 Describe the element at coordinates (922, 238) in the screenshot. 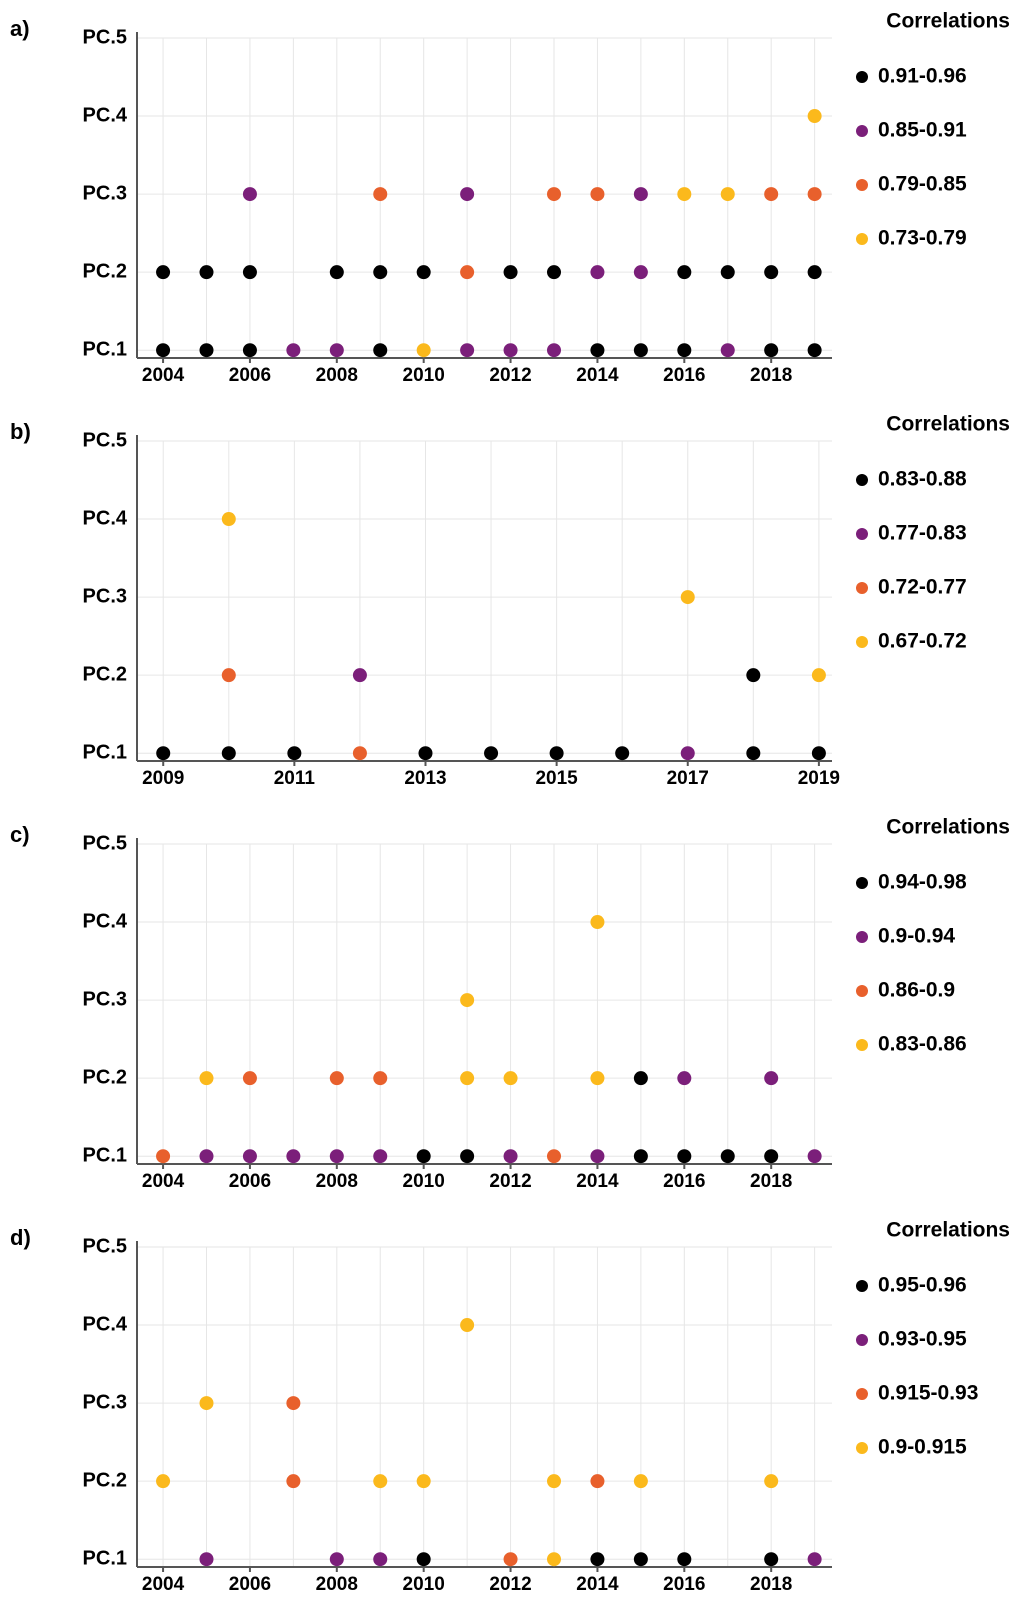

I see `legend-label: 0.73-0.79` at that location.